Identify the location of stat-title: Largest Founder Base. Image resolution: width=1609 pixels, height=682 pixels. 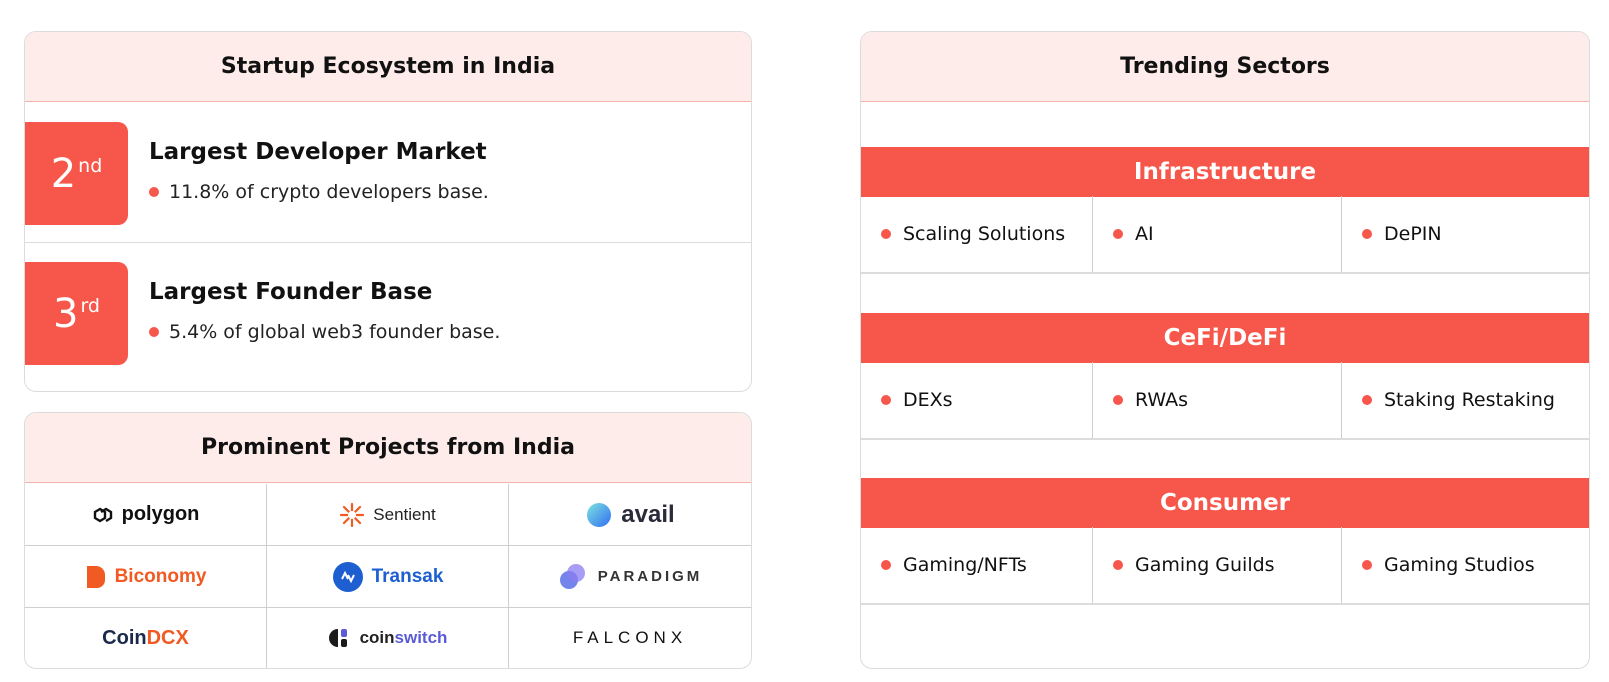
(291, 292).